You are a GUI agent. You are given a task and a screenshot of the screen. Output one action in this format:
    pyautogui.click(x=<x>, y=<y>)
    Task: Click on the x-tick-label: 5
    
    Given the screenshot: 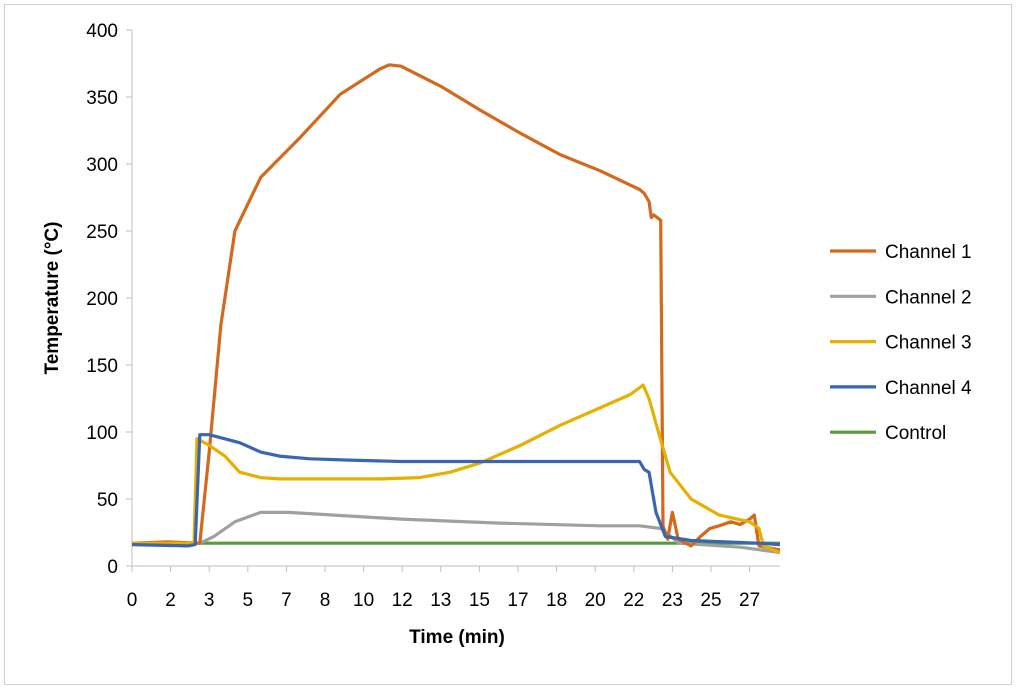 What is the action you would take?
    pyautogui.click(x=248, y=600)
    